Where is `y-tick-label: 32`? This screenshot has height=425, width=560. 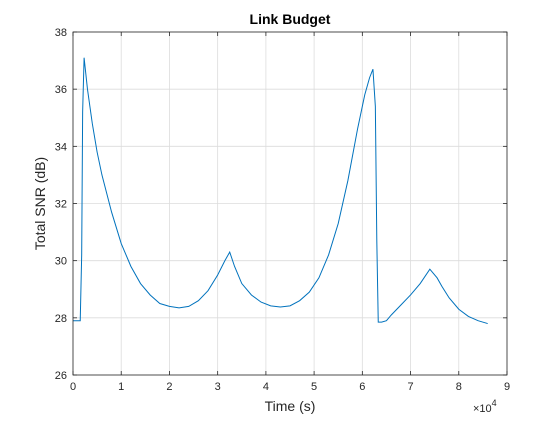 y-tick-label: 32 is located at coordinates (61, 205).